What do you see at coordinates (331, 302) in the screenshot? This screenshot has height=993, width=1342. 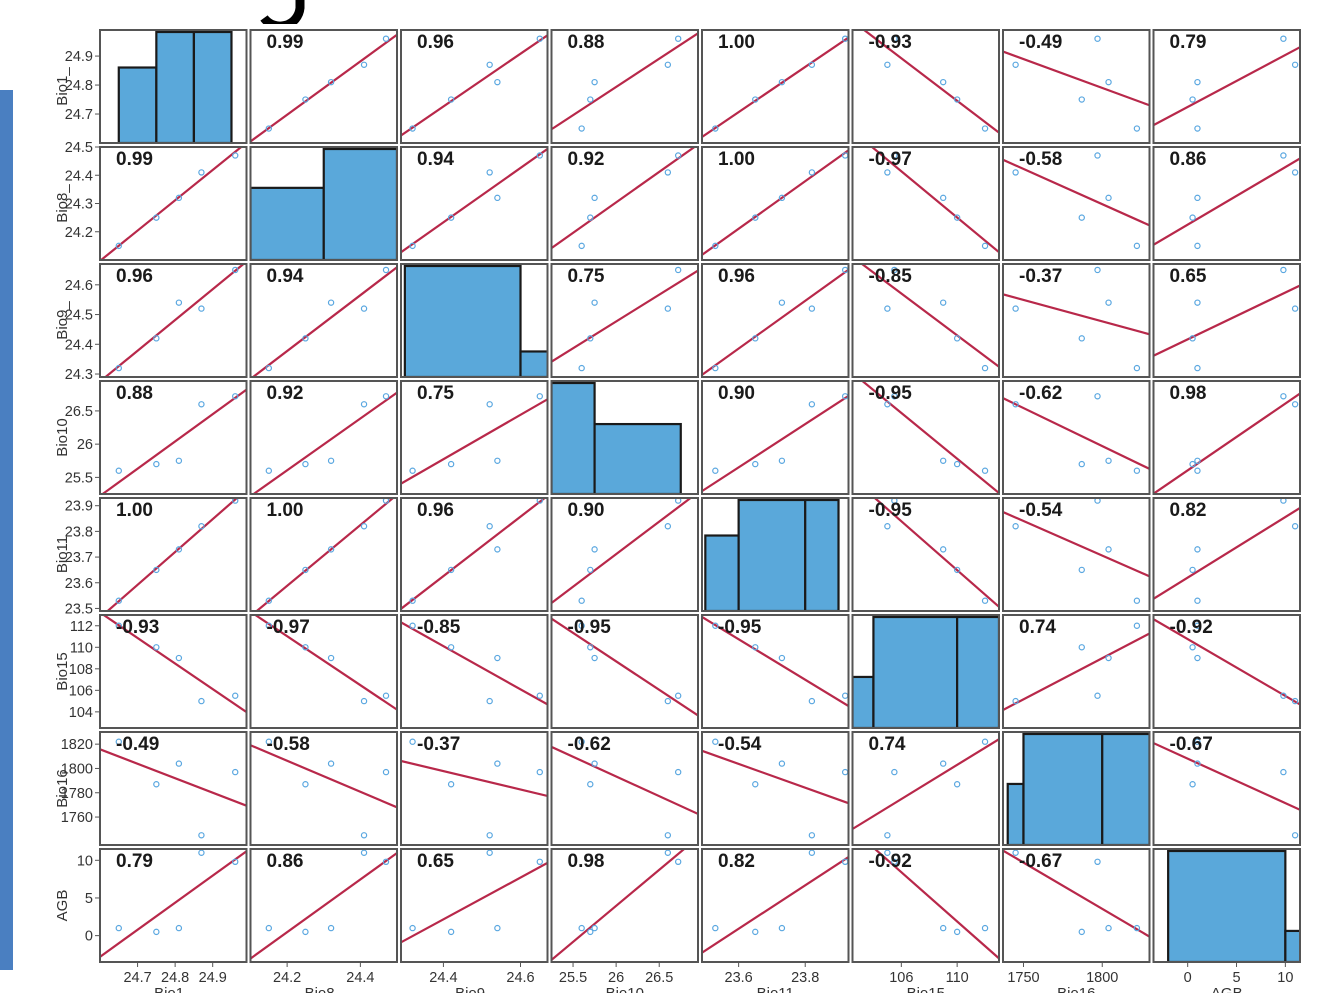 I see `point-Bio9_-vs-Bio8_-2` at bounding box center [331, 302].